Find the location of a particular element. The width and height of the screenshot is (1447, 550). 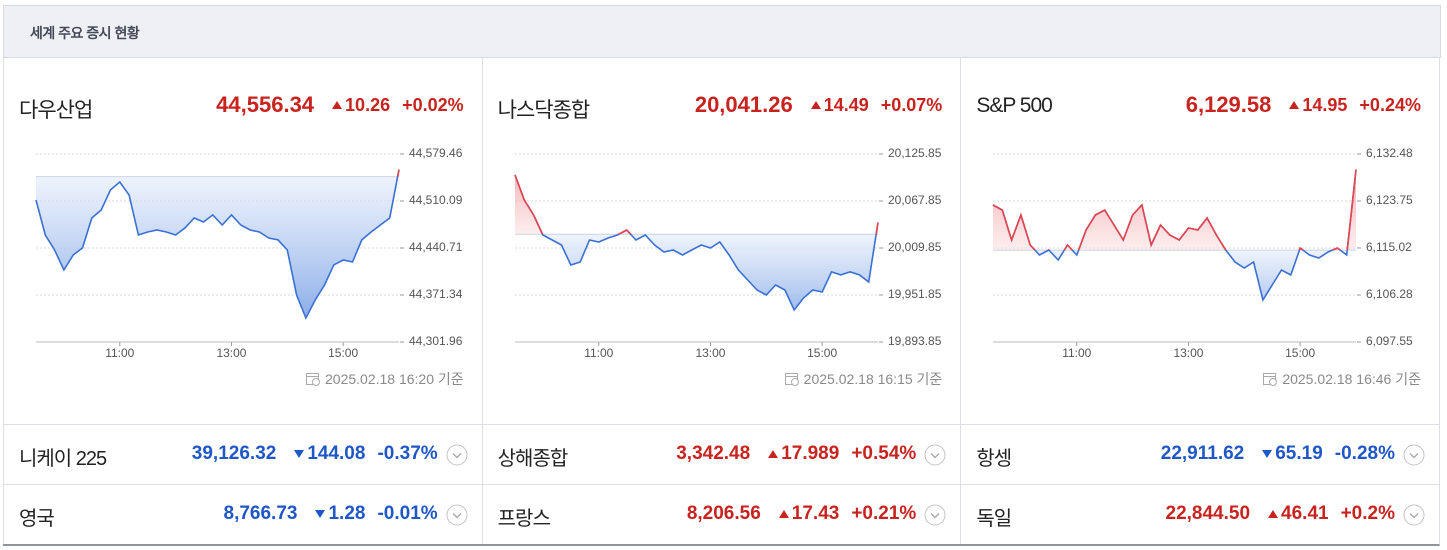

index-row-cell: 상해종합 3,342.48 17.989 +0.54% is located at coordinates (721, 454).